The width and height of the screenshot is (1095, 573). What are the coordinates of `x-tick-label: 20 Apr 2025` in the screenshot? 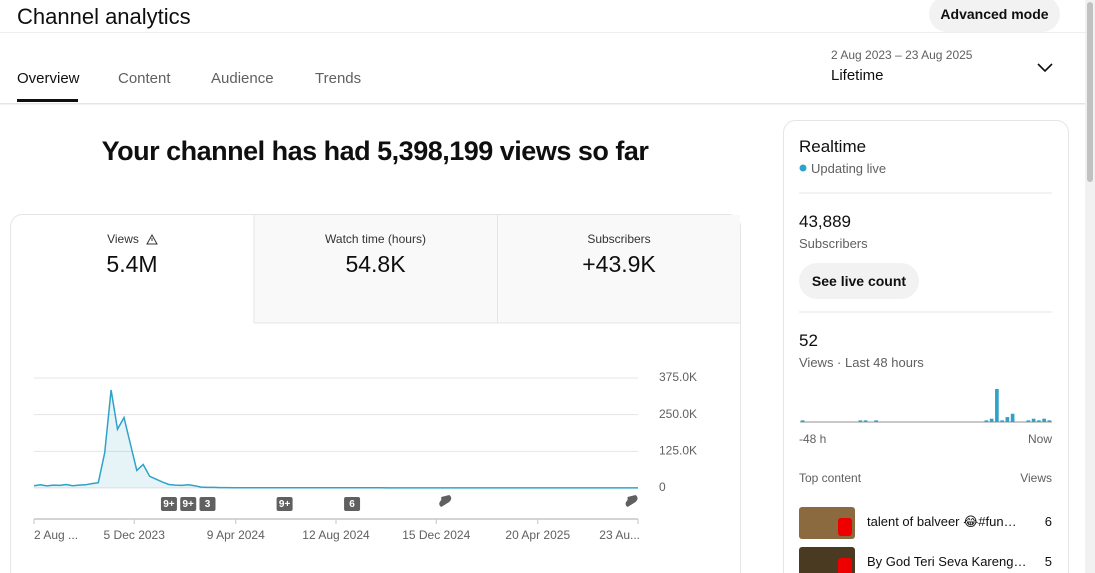 It's located at (537, 535).